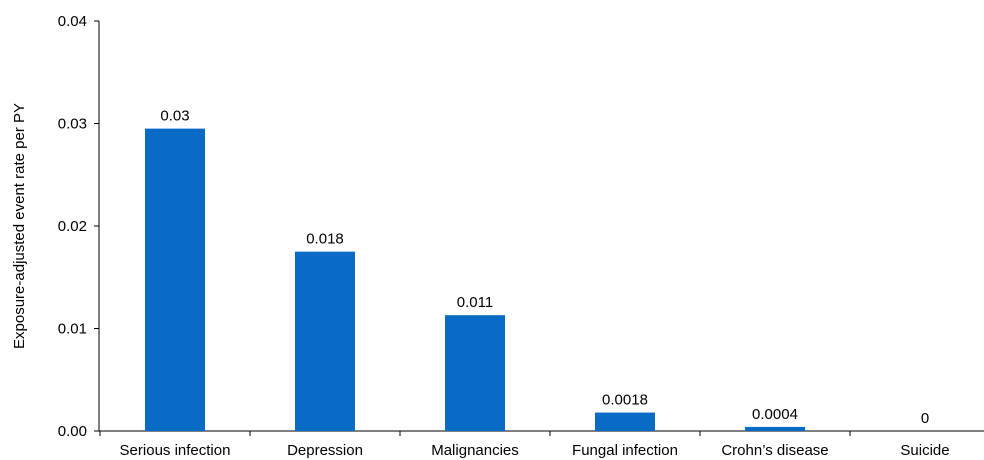 The height and width of the screenshot is (460, 984). I want to click on y-tick-label: 0.01, so click(72, 329).